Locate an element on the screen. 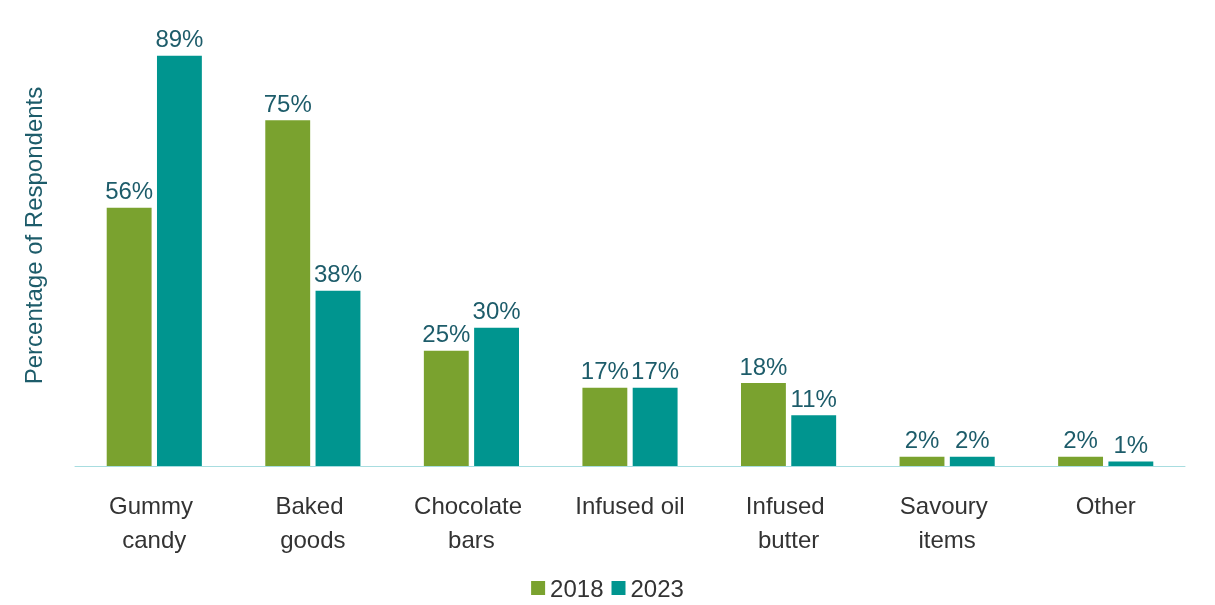 This screenshot has width=1215, height=605. data-label: 30% is located at coordinates (496, 311).